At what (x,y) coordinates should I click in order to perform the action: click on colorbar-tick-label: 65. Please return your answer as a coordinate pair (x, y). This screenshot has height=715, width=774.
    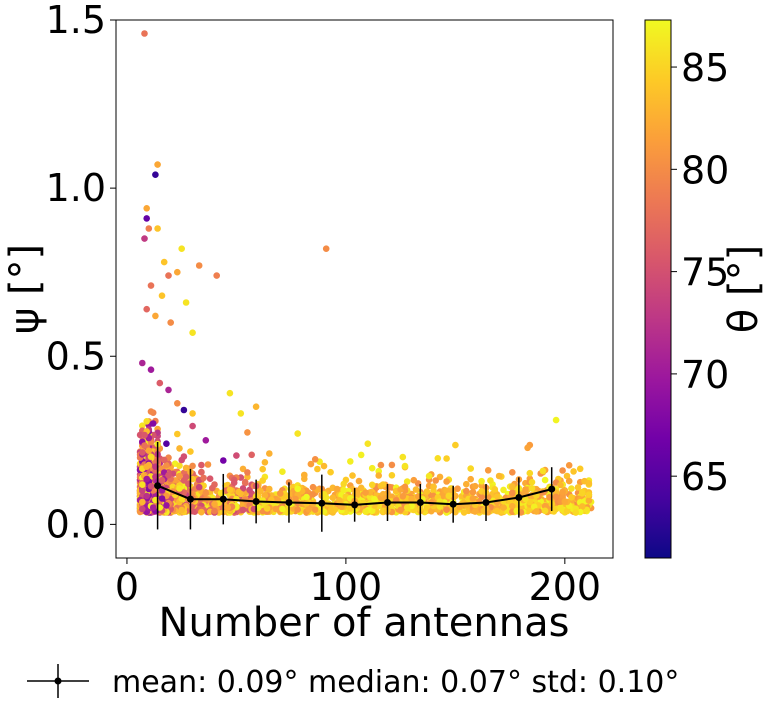
    Looking at the image, I should click on (705, 477).